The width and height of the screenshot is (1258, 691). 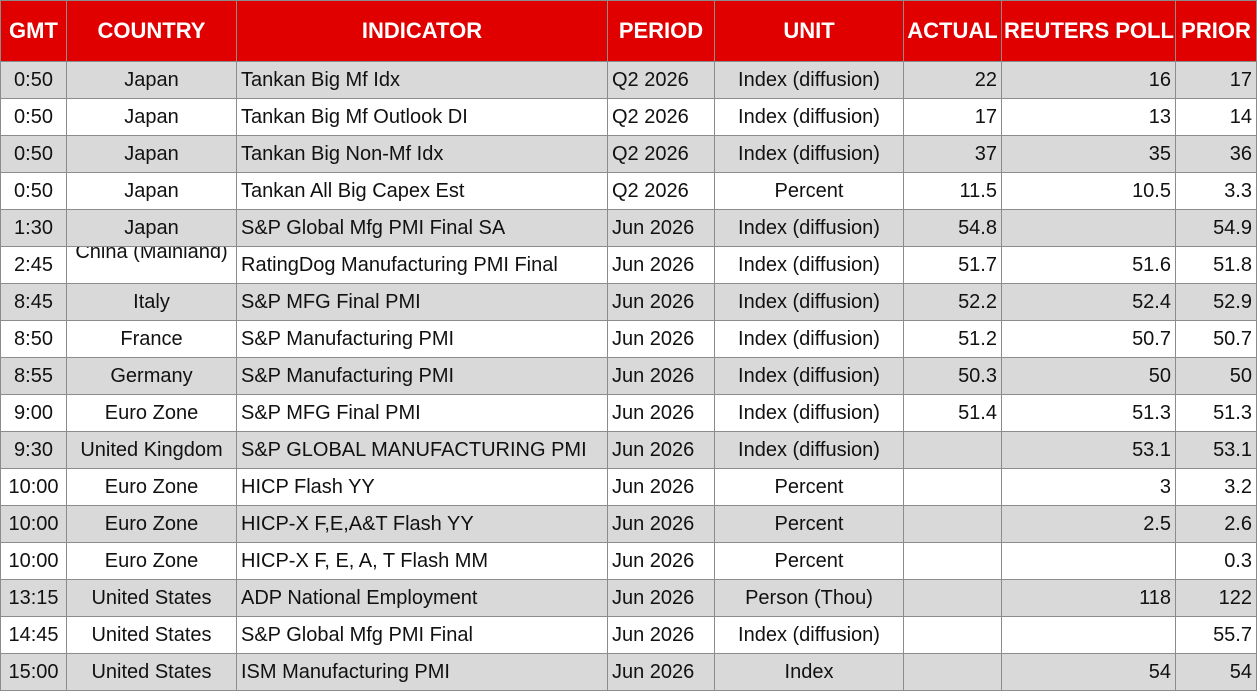 I want to click on header-reuters-poll: REUTERS POLL, so click(x=1088, y=31).